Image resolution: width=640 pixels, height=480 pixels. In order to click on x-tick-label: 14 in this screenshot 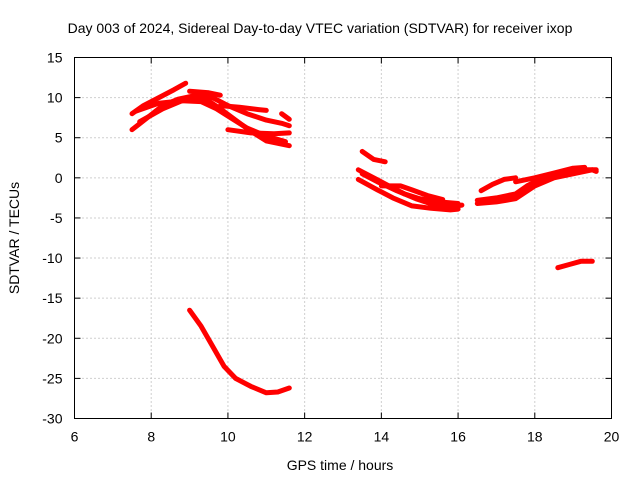, I will do `click(382, 437)`.